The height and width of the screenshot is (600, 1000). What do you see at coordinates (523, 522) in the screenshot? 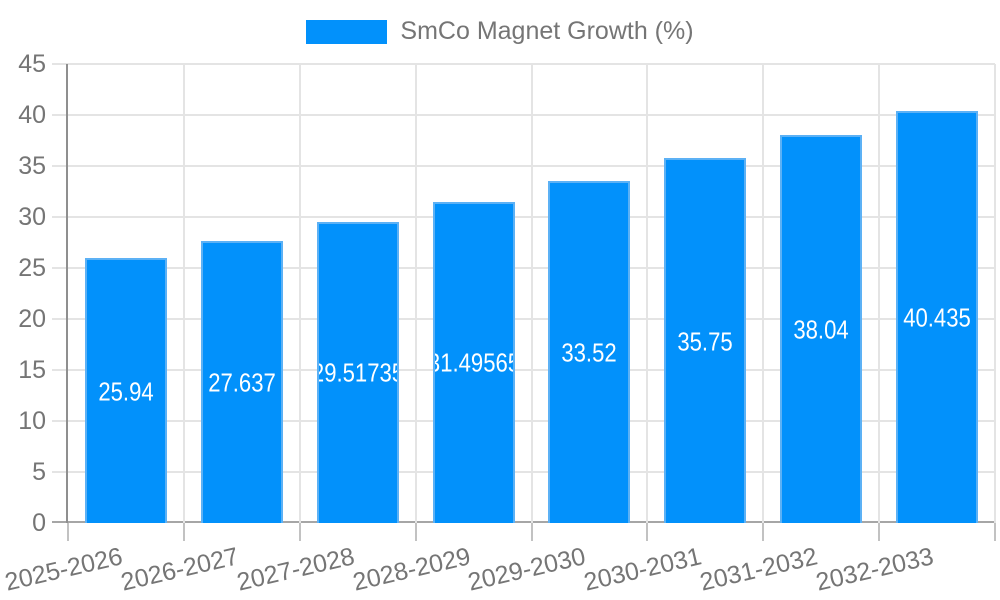
I see `x-axis-line` at bounding box center [523, 522].